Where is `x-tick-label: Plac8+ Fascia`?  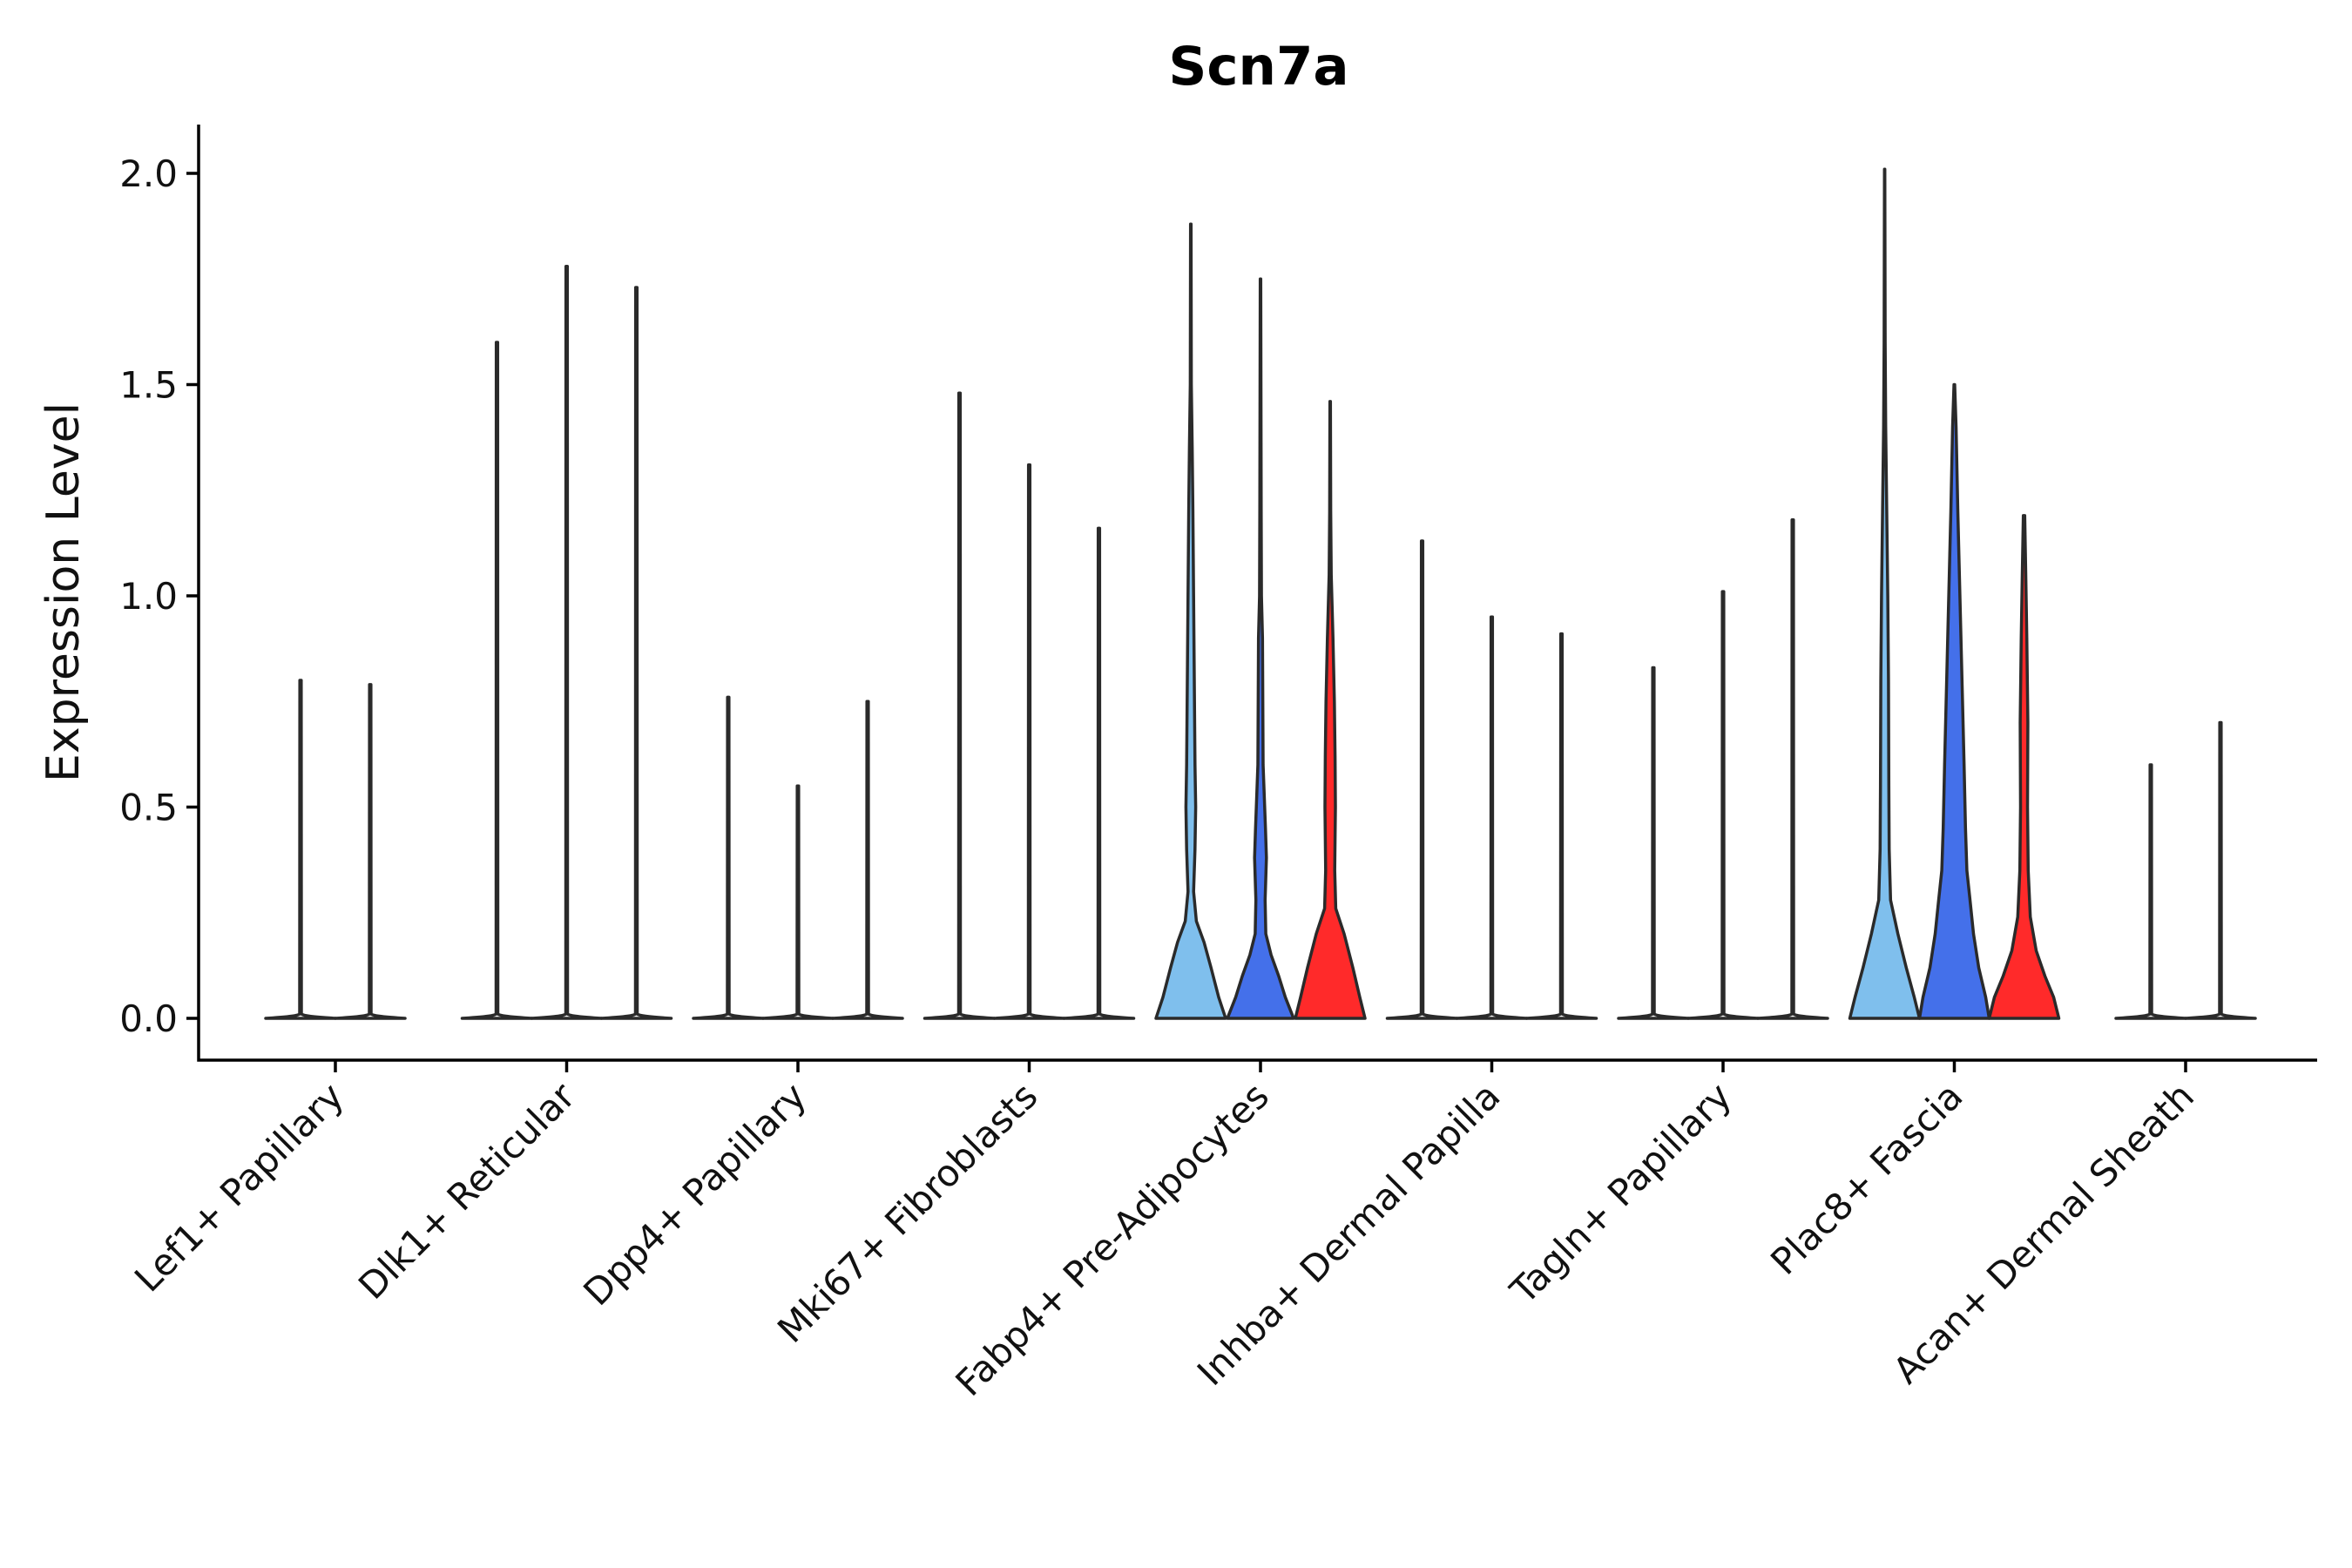 x-tick-label: Plac8+ Fascia is located at coordinates (1866, 1178).